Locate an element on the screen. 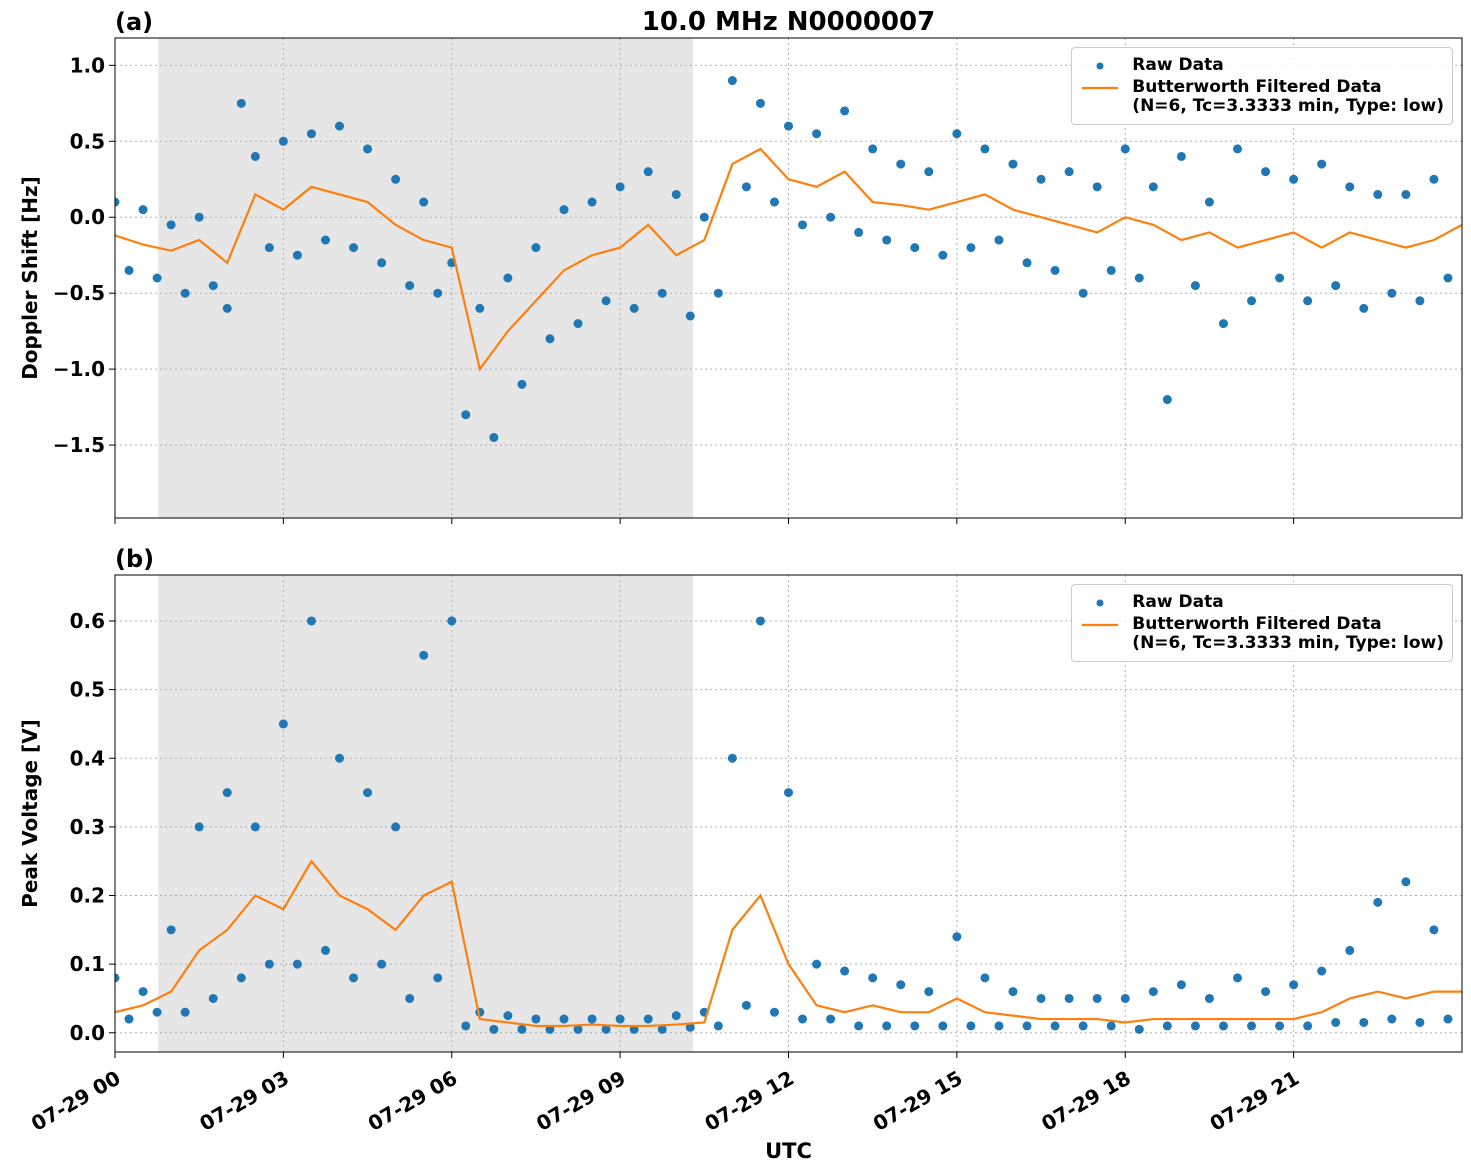  legend-marker is located at coordinates (1100, 603).